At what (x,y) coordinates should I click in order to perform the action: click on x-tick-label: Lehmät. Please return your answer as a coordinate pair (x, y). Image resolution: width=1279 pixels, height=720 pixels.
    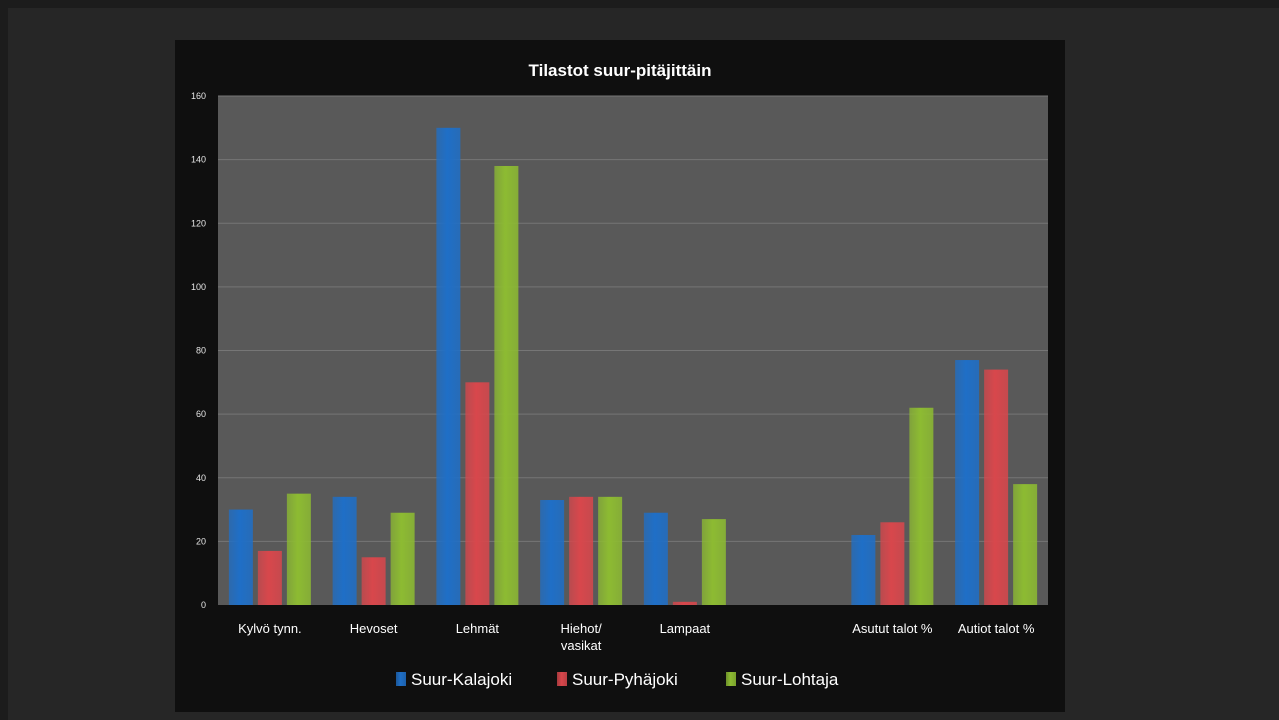
    Looking at the image, I should click on (478, 628).